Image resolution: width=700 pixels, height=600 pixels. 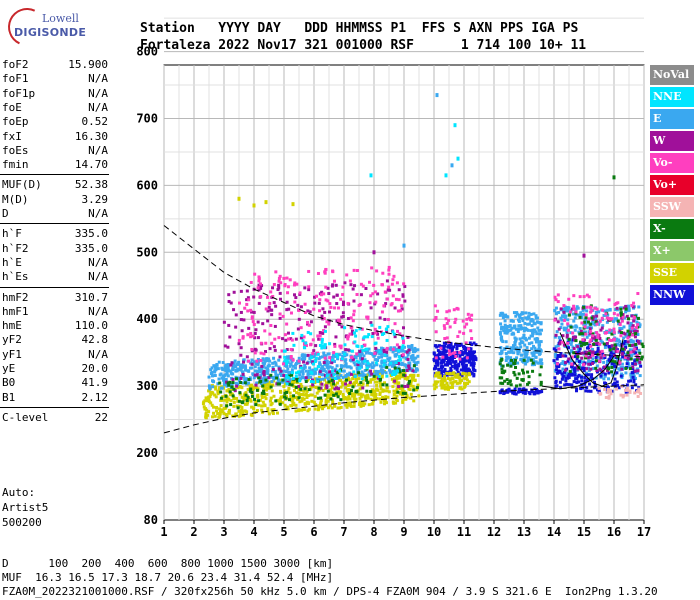 What do you see at coordinates (88, 64) in the screenshot?
I see `param-value: 15.900` at bounding box center [88, 64].